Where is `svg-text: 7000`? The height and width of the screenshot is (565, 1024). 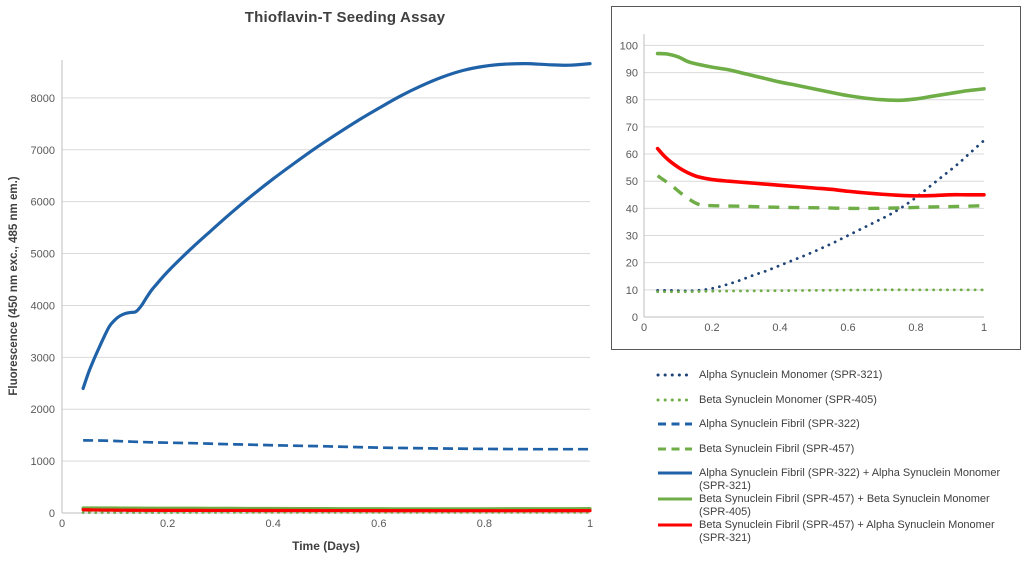 svg-text: 7000 is located at coordinates (43, 151).